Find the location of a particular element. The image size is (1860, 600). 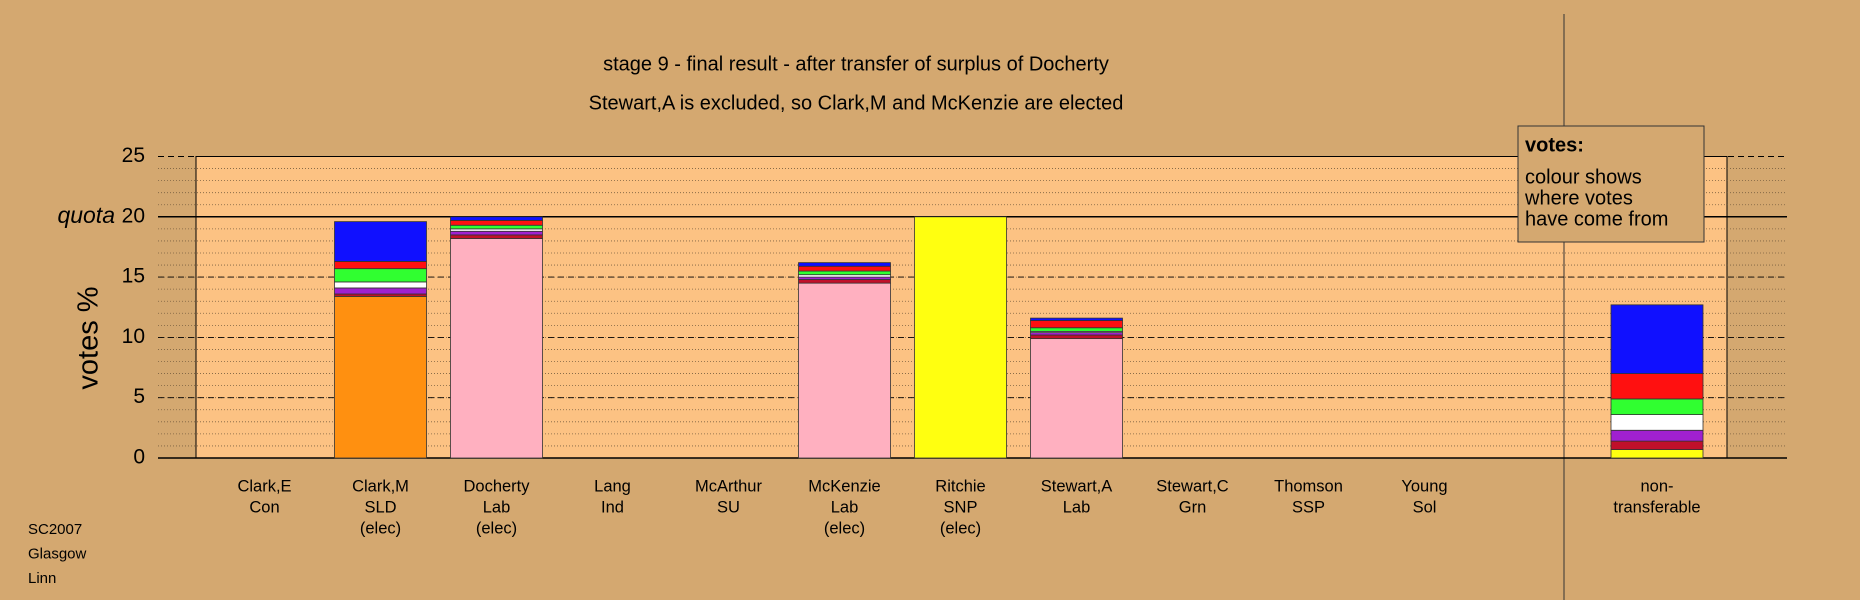

x-tick-label: Young is located at coordinates (1424, 486).